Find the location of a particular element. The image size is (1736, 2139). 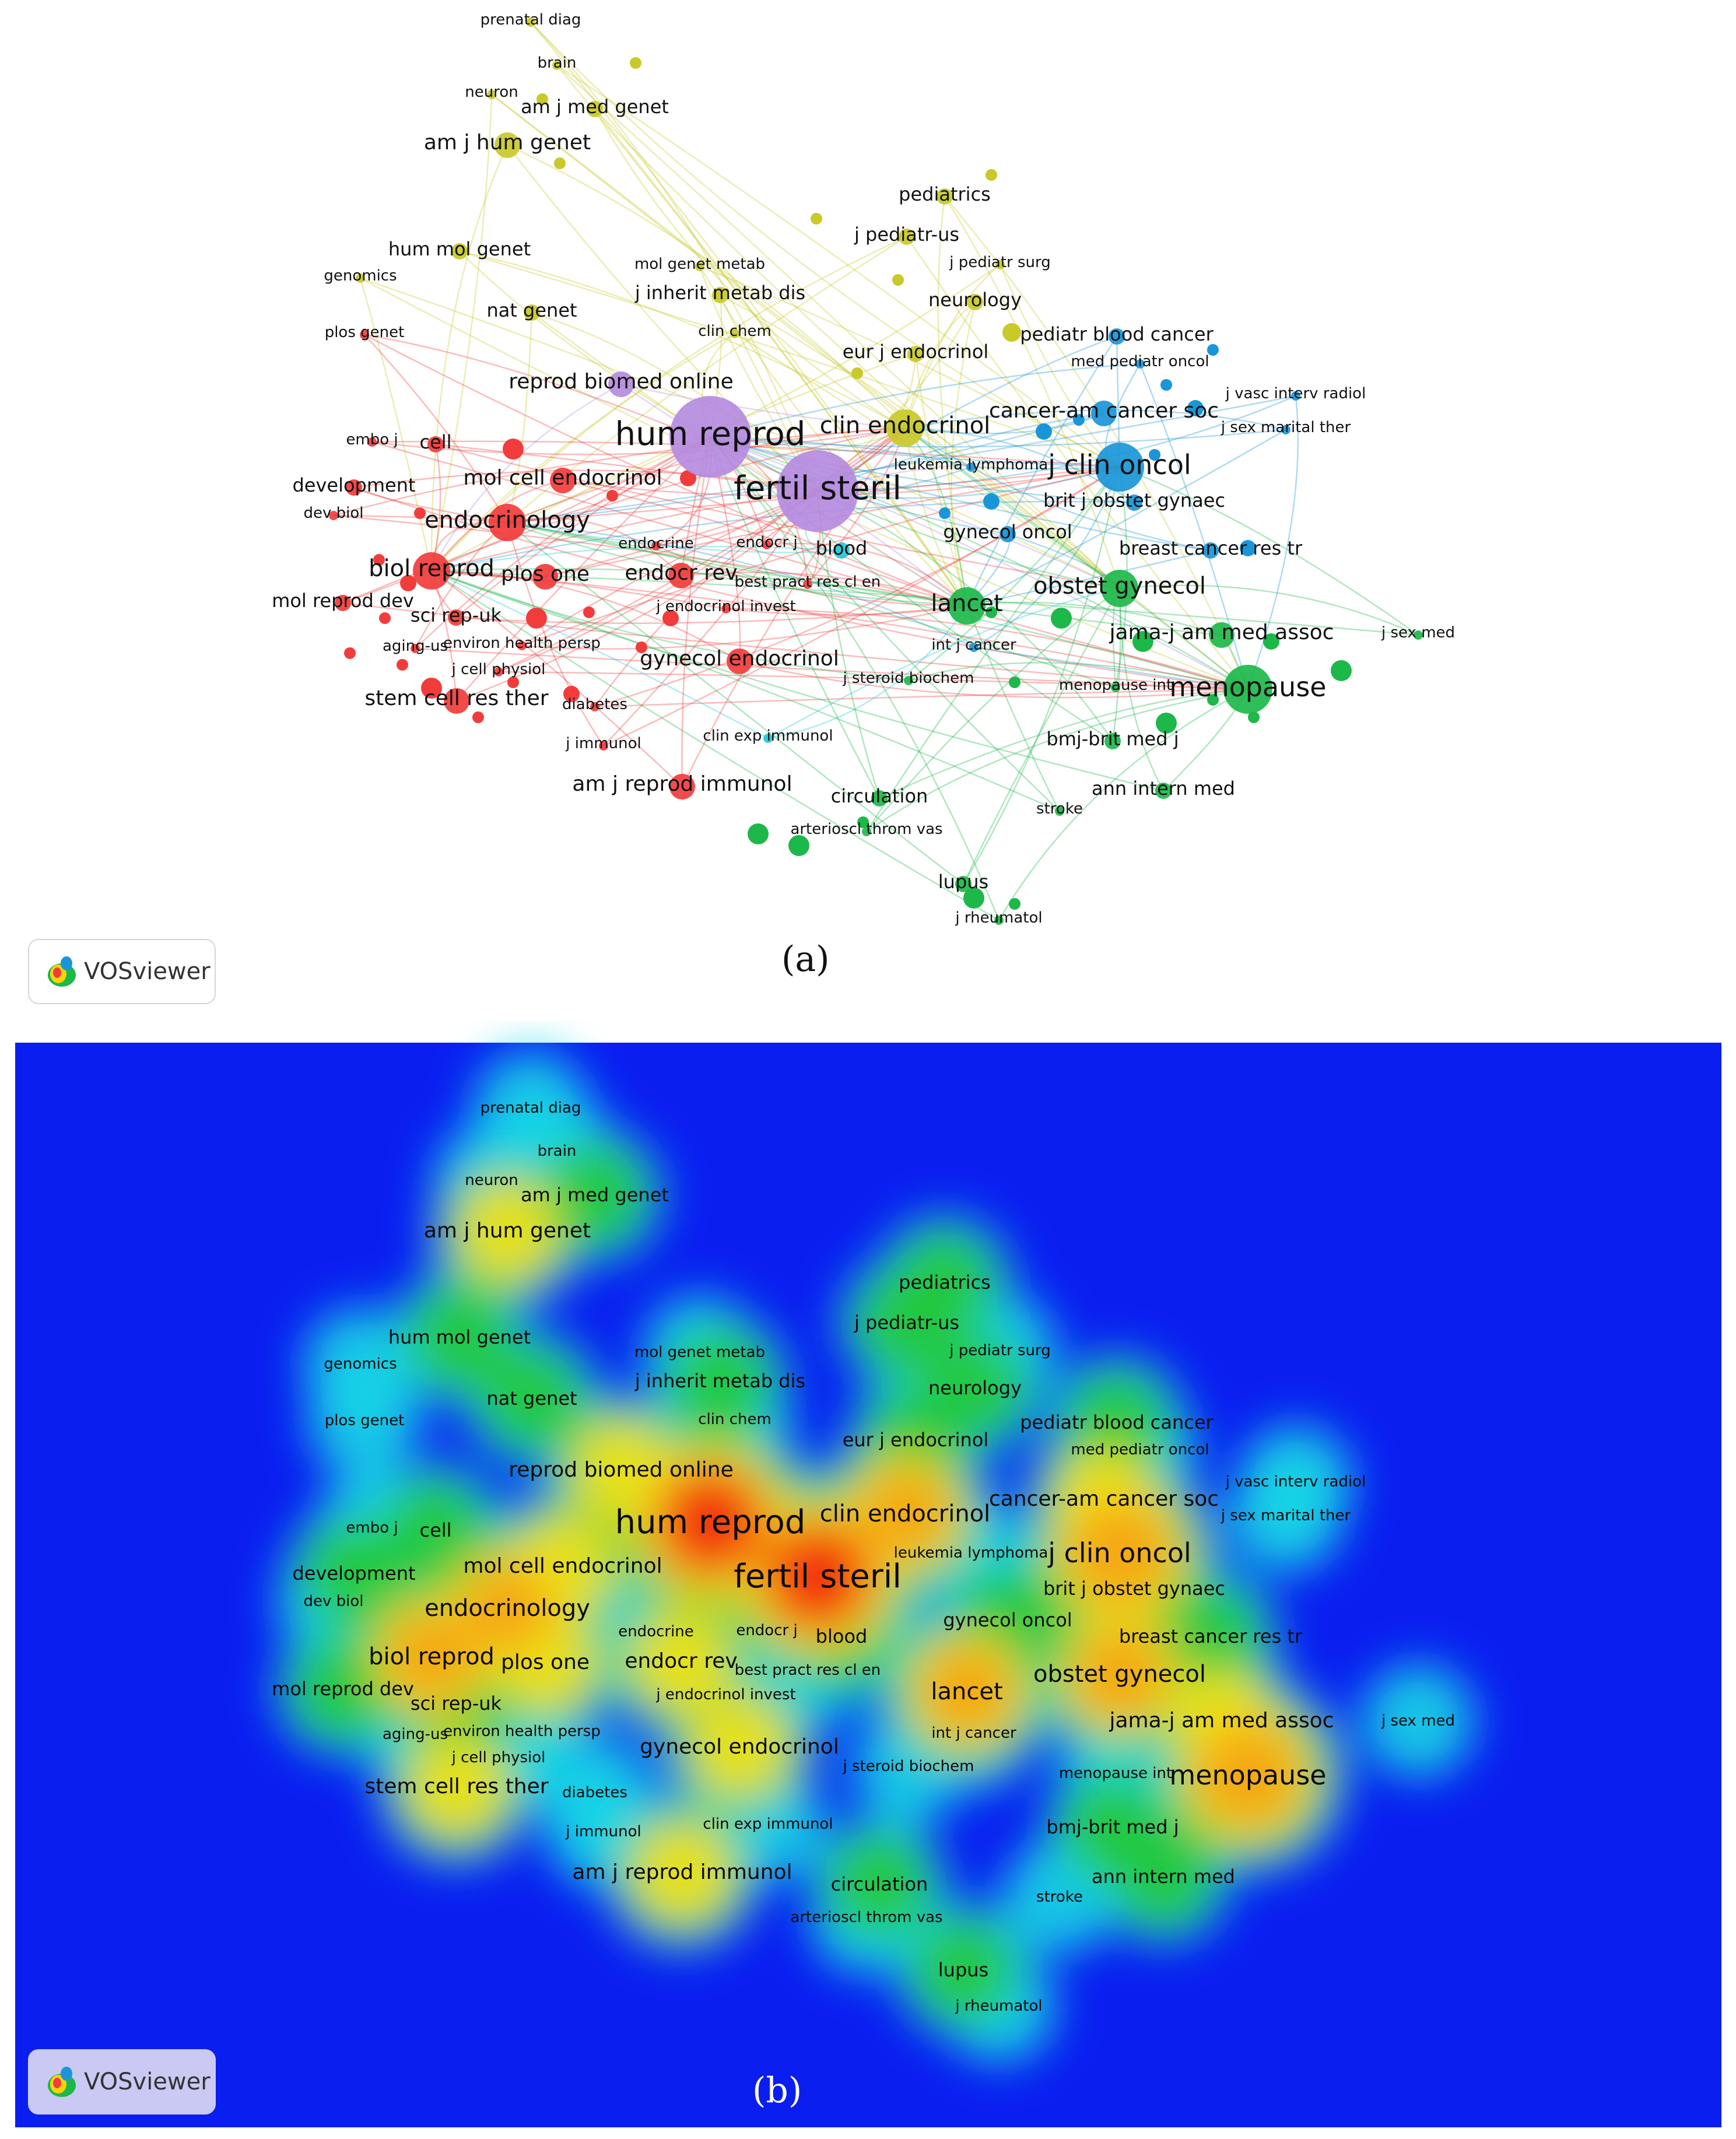

node-blood is located at coordinates (841, 550).